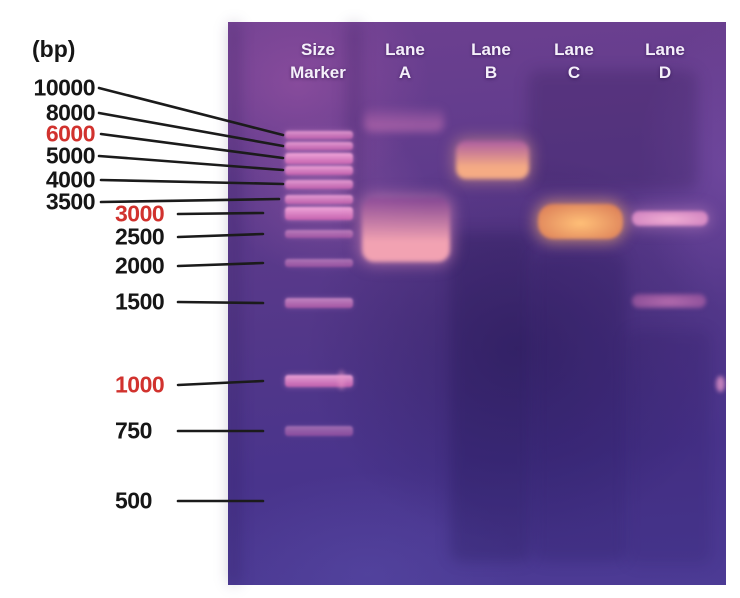 This screenshot has height=598, width=740. Describe the element at coordinates (405, 61) in the screenshot. I see `lane-header-lane-a: Lane A` at that location.